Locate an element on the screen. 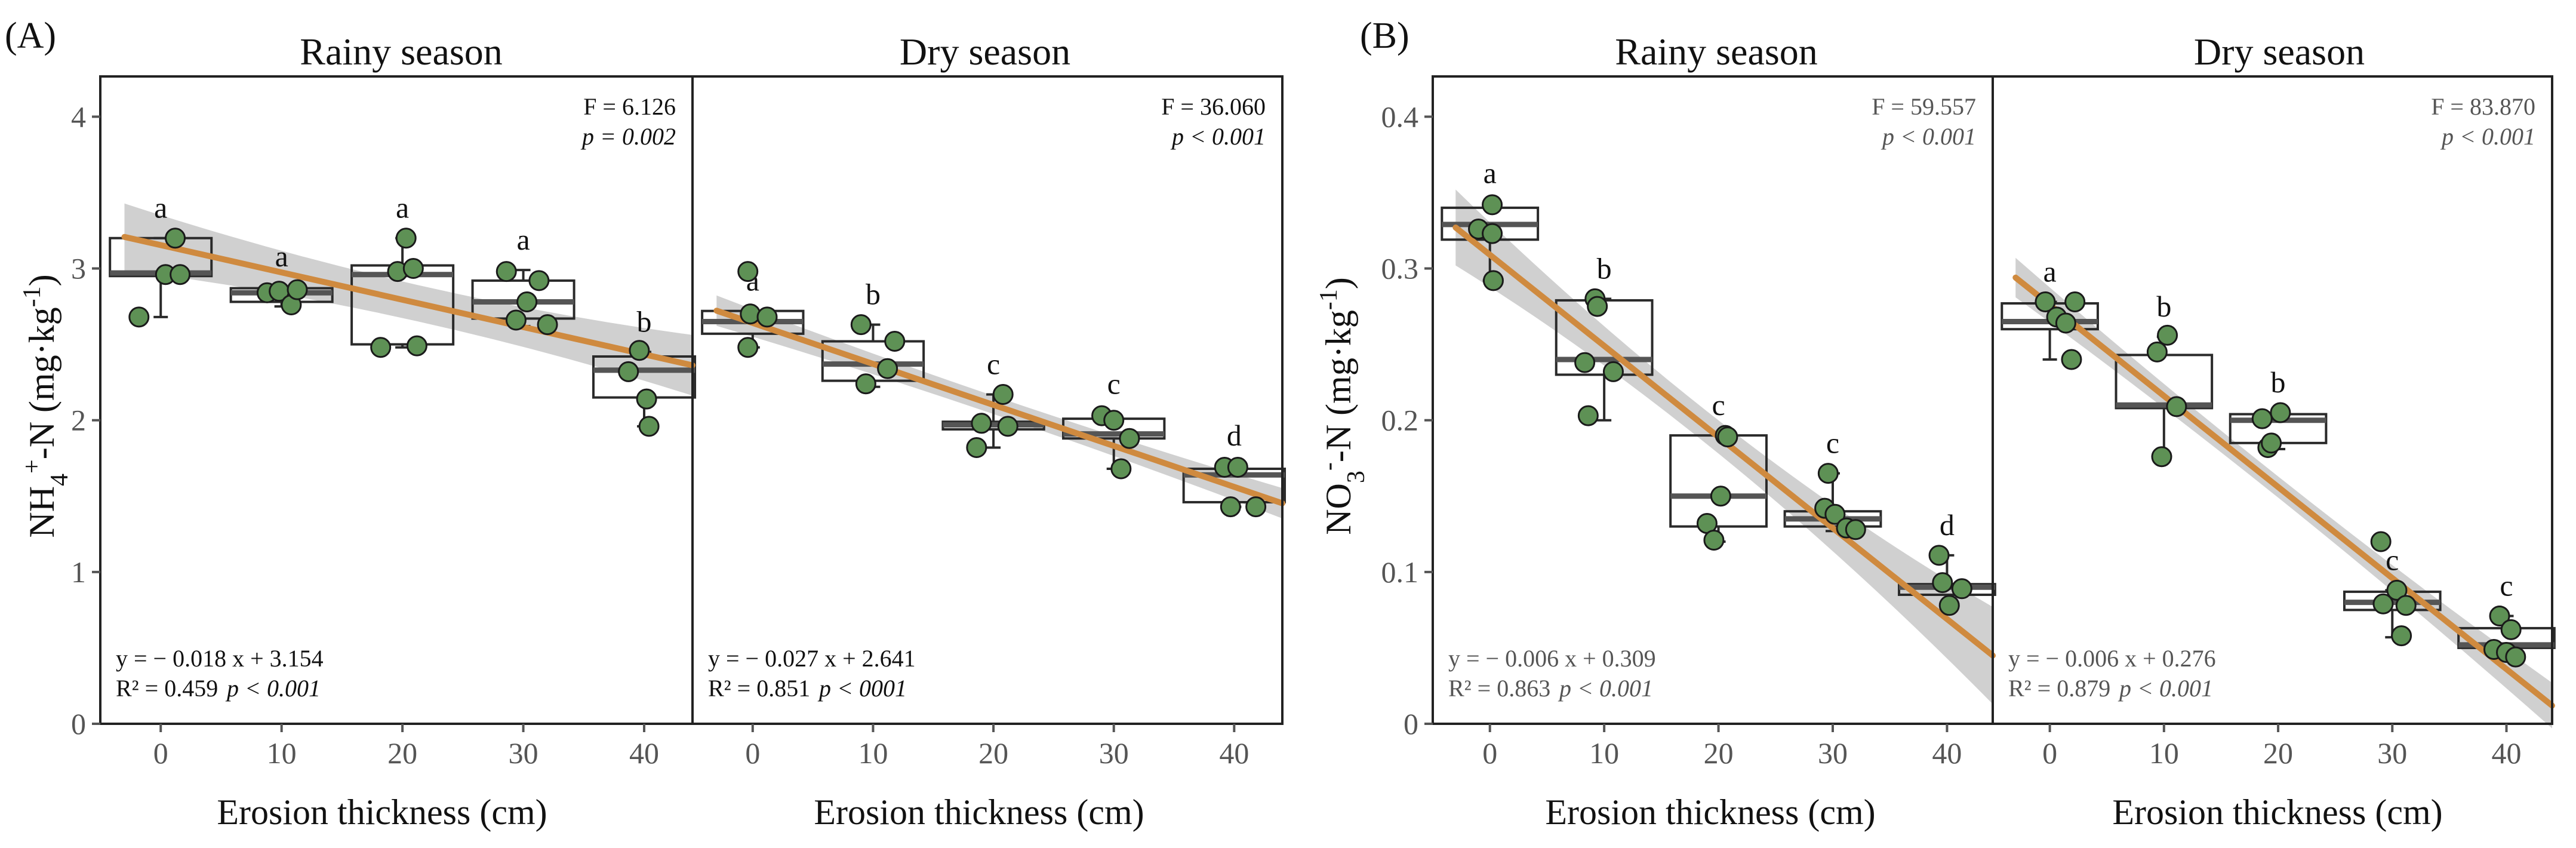 Image resolution: width=2576 pixels, height=848 pixels. ylabel-a-close: ) is located at coordinates (41, 280).